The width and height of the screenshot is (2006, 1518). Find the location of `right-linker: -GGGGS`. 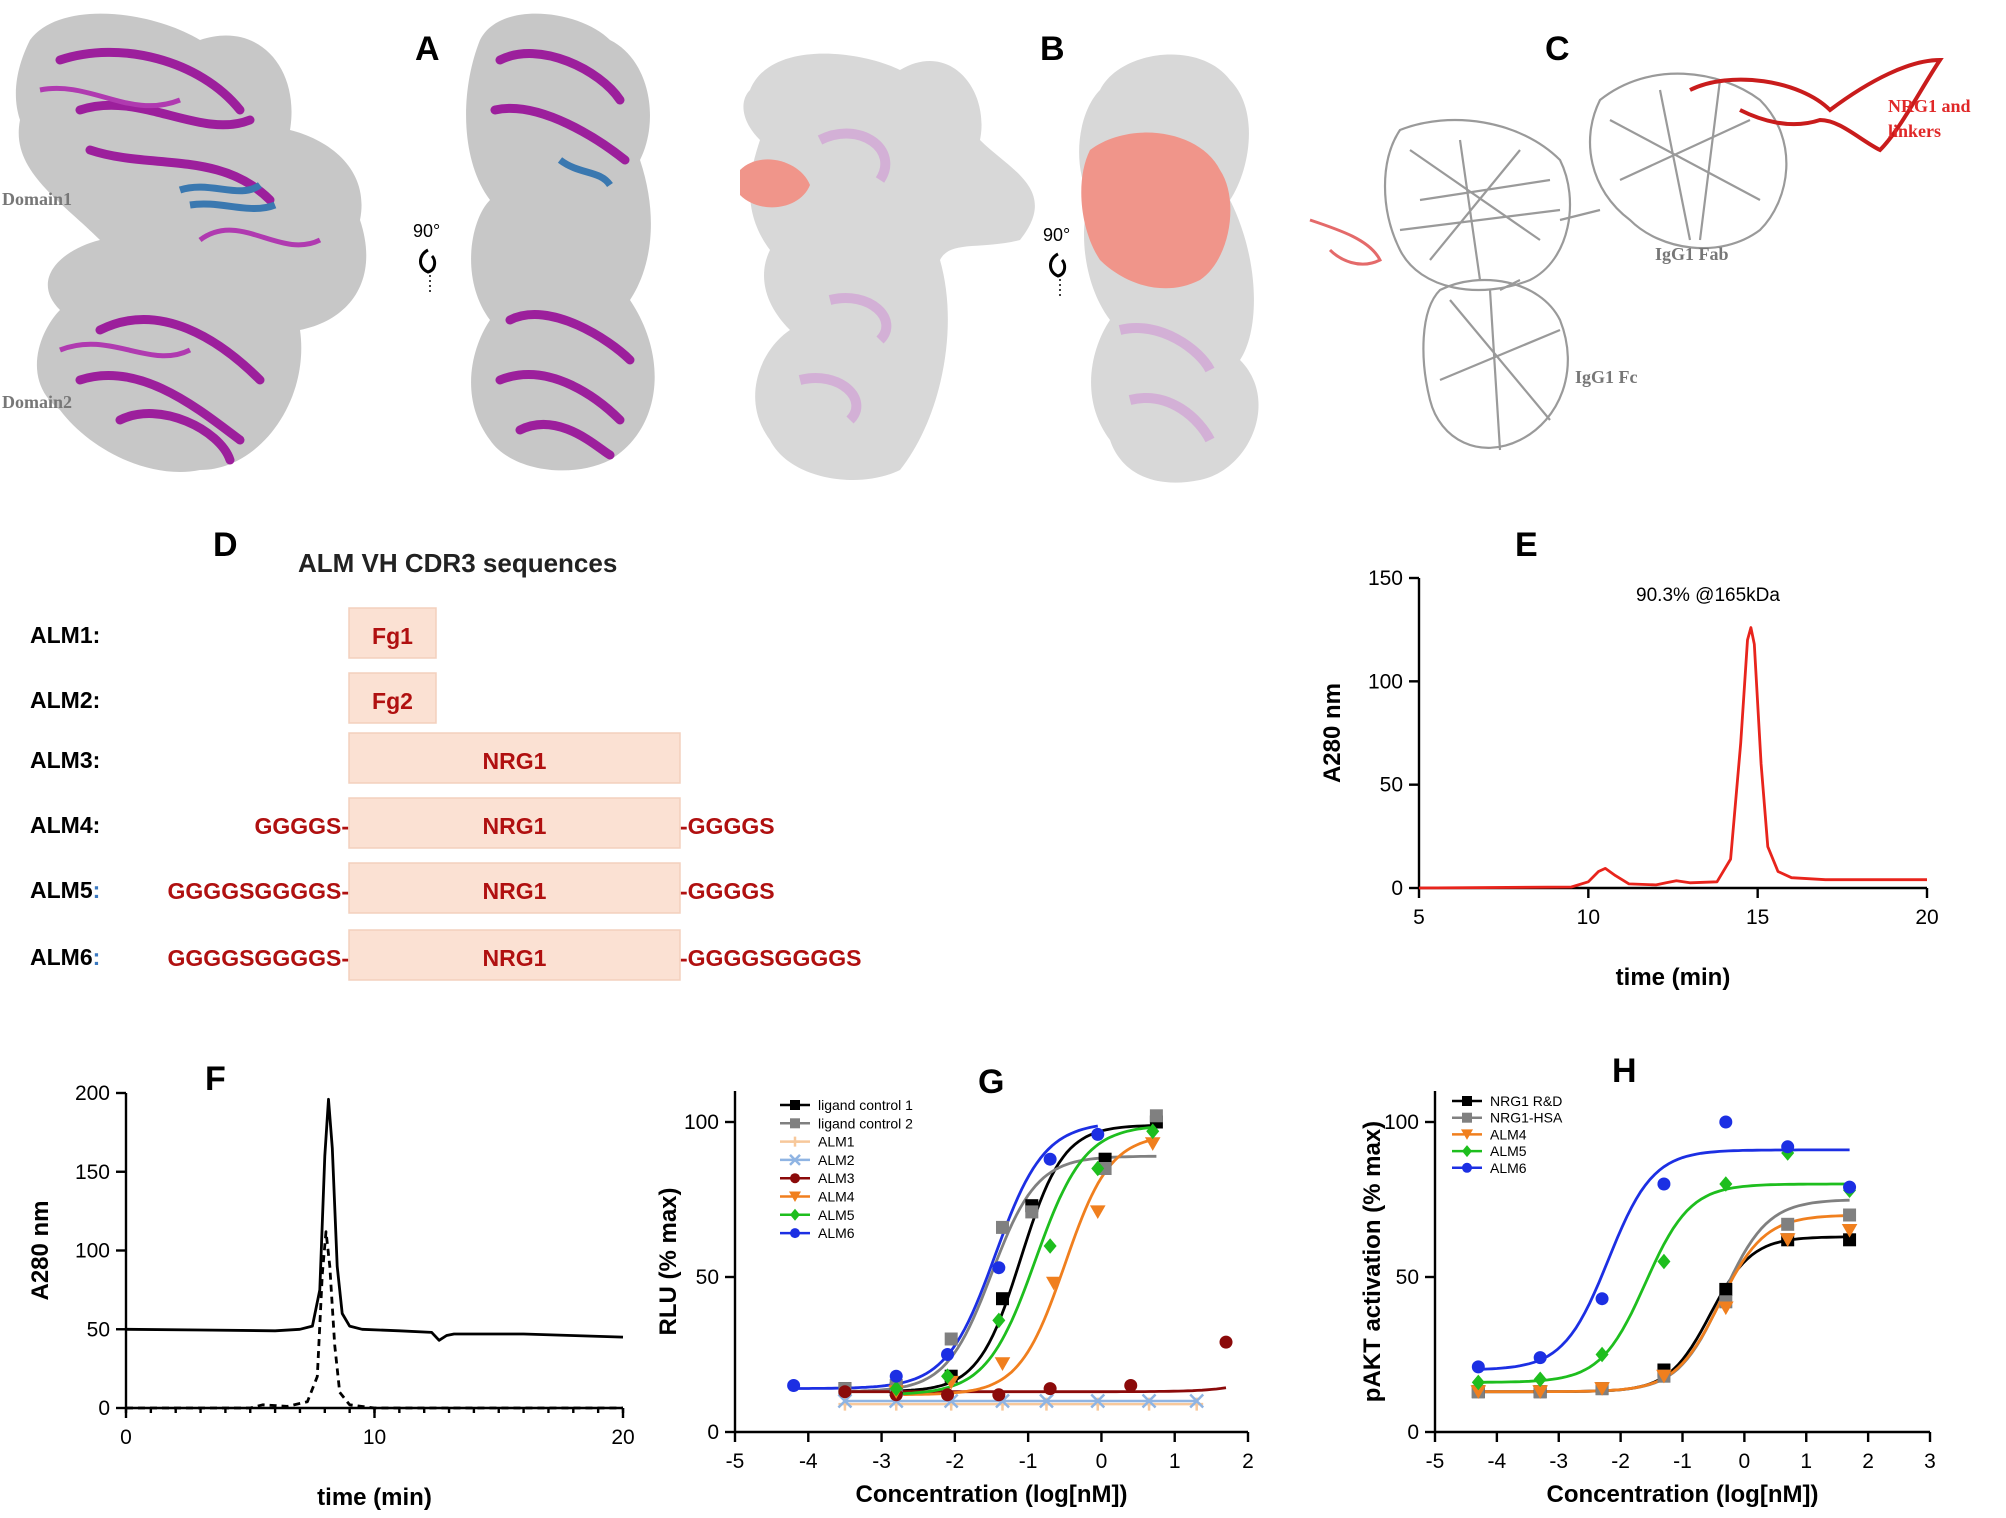

right-linker: -GGGGS is located at coordinates (727, 891).